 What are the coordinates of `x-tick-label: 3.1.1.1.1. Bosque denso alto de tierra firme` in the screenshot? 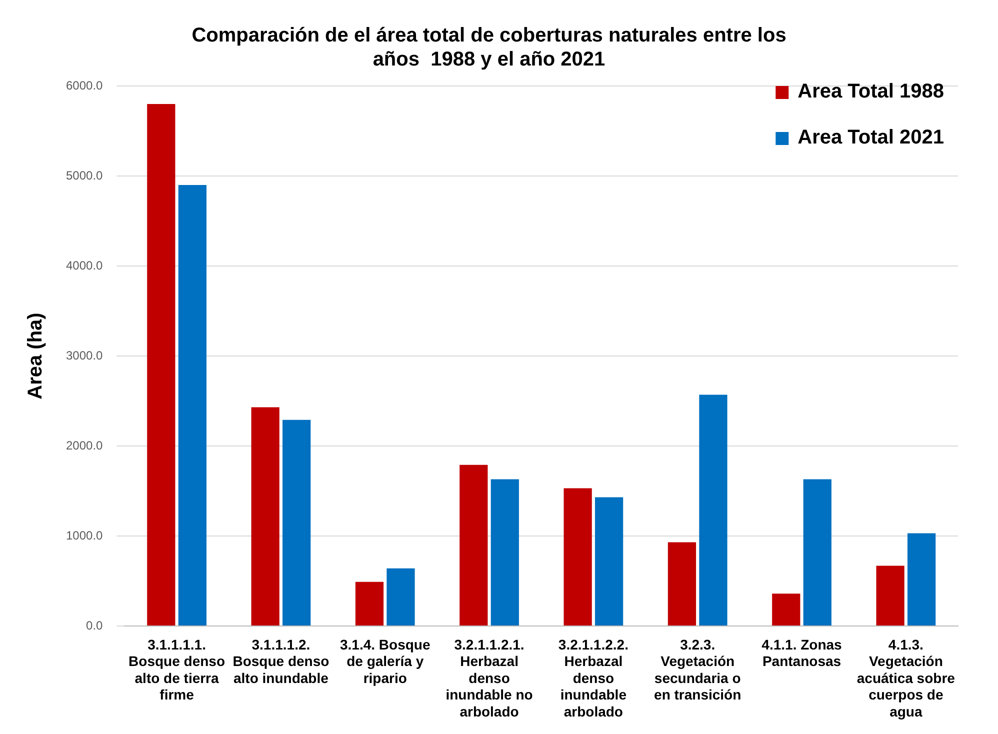 It's located at (177, 669).